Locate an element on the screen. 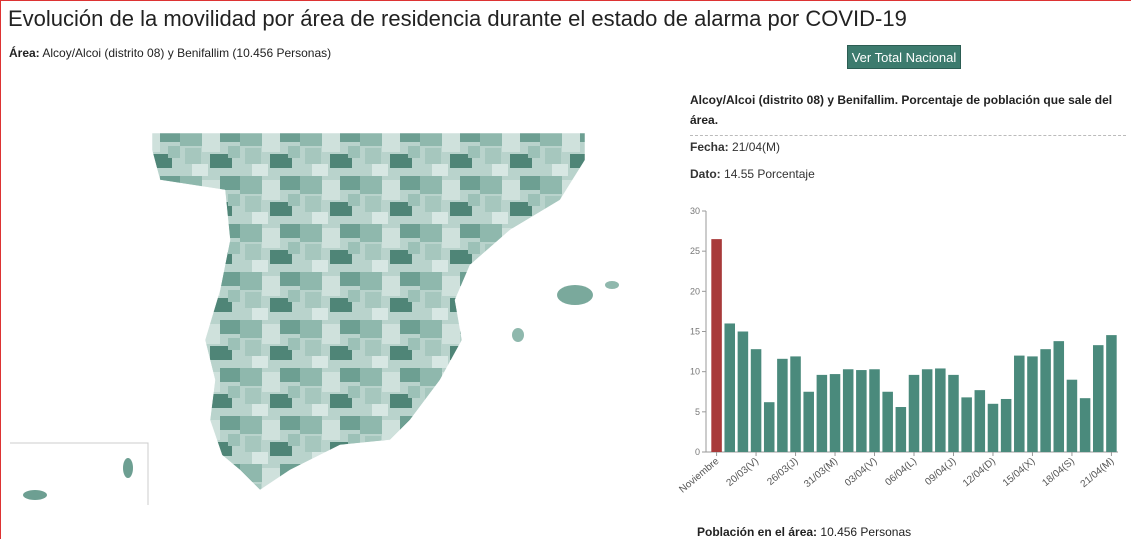 The width and height of the screenshot is (1132, 540). y-tick-label: 15 is located at coordinates (695, 332).